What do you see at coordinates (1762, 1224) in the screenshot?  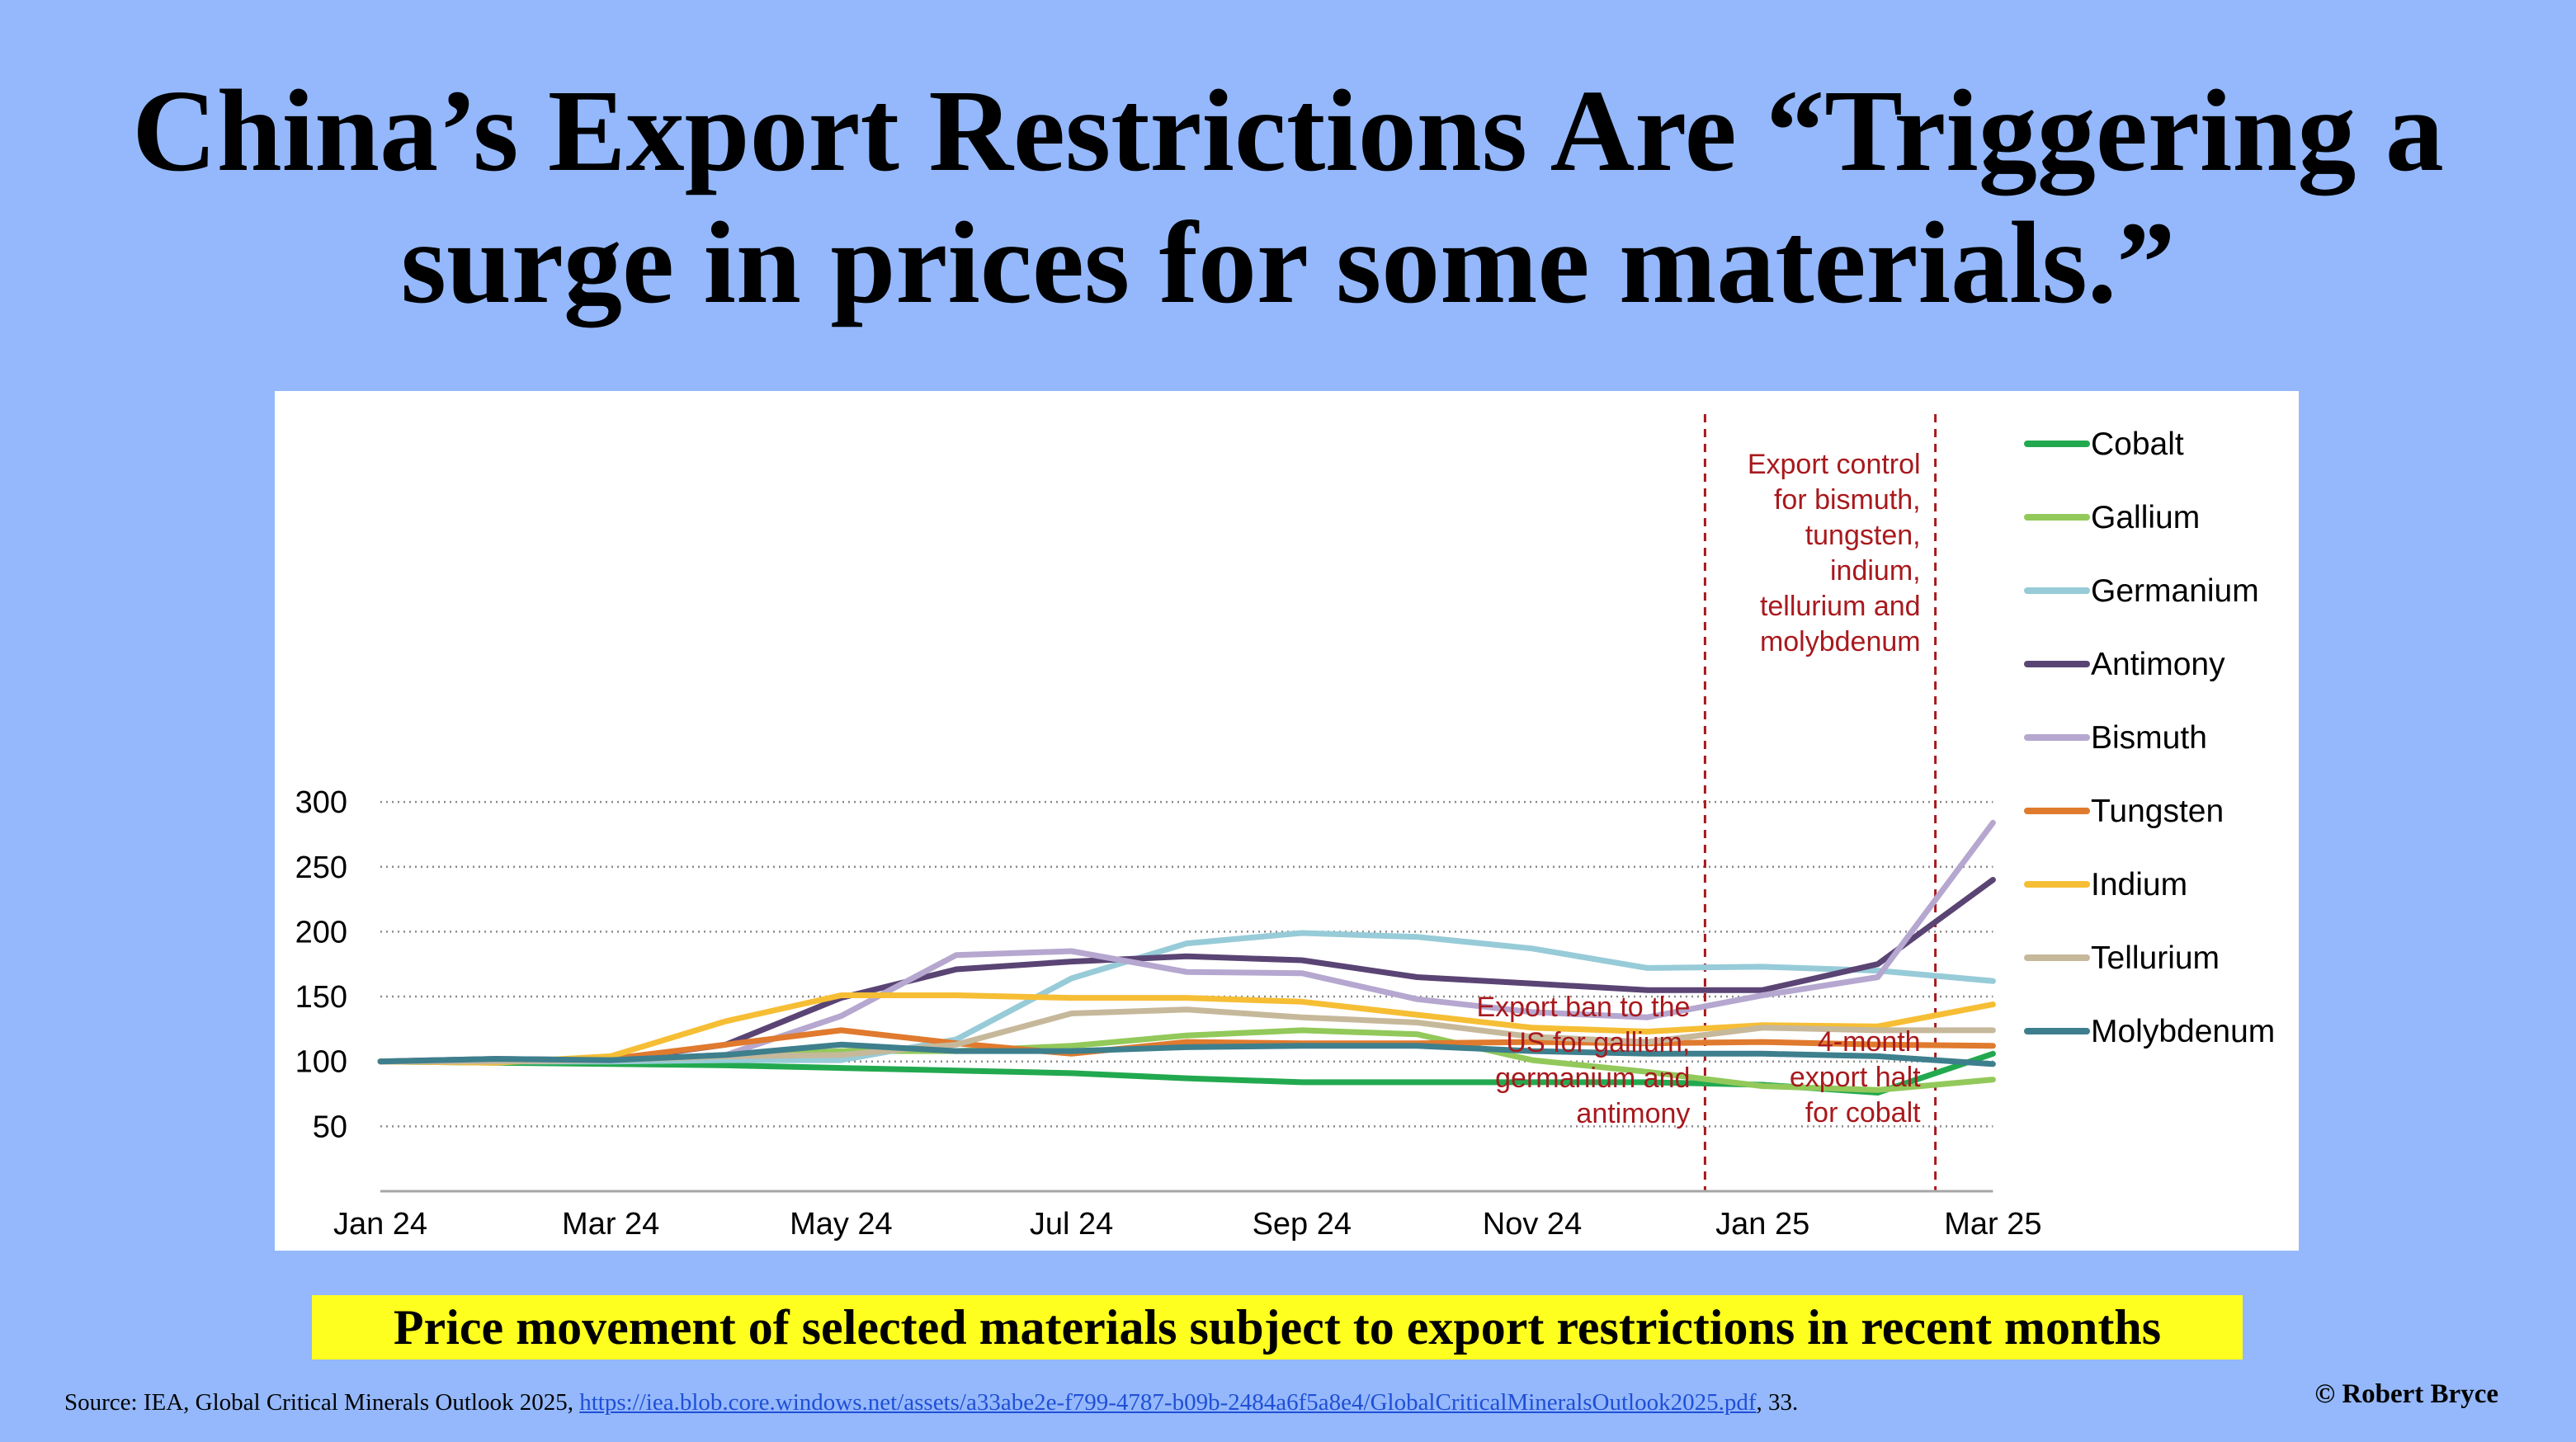 I see `x-tick-label: Jan 25` at bounding box center [1762, 1224].